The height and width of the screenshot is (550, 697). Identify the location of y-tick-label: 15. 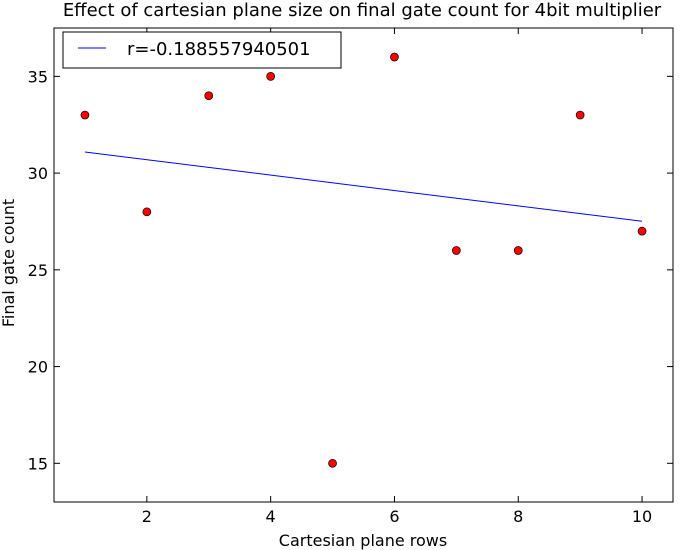
(38, 463).